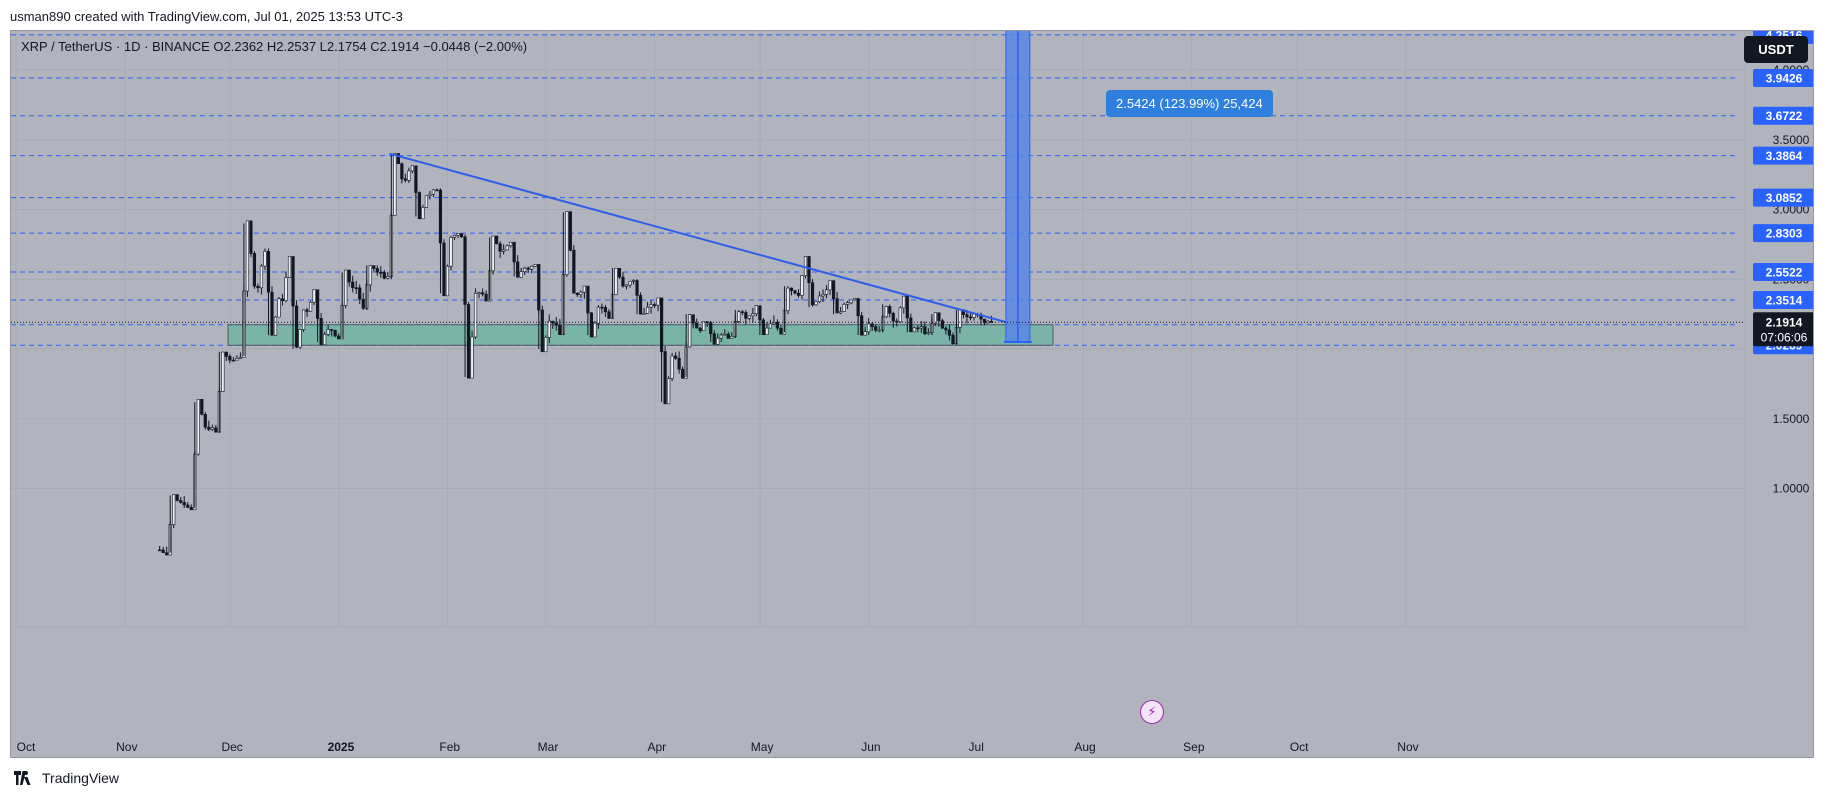  Describe the element at coordinates (26, 747) in the screenshot. I see `time-tick-label: Oct` at that location.